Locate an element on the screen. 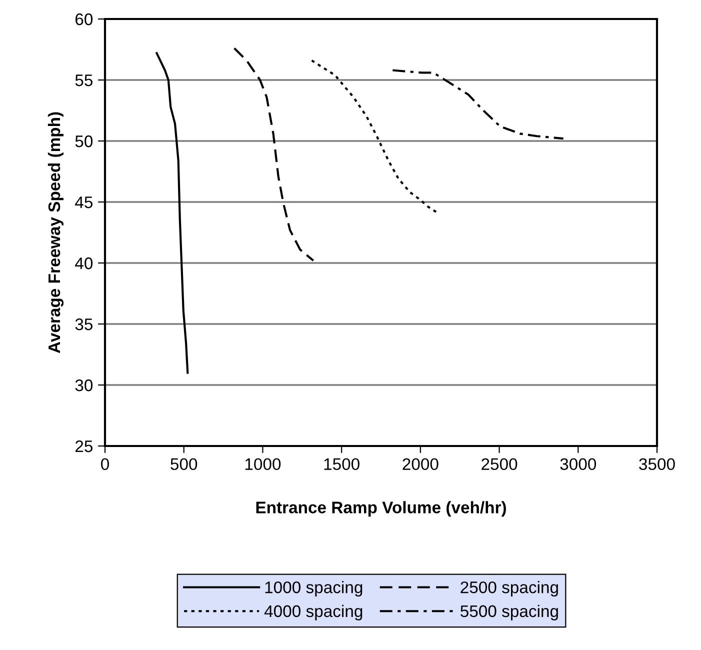 This screenshot has height=650, width=701. legend-label: 4000 spacing is located at coordinates (313, 612).